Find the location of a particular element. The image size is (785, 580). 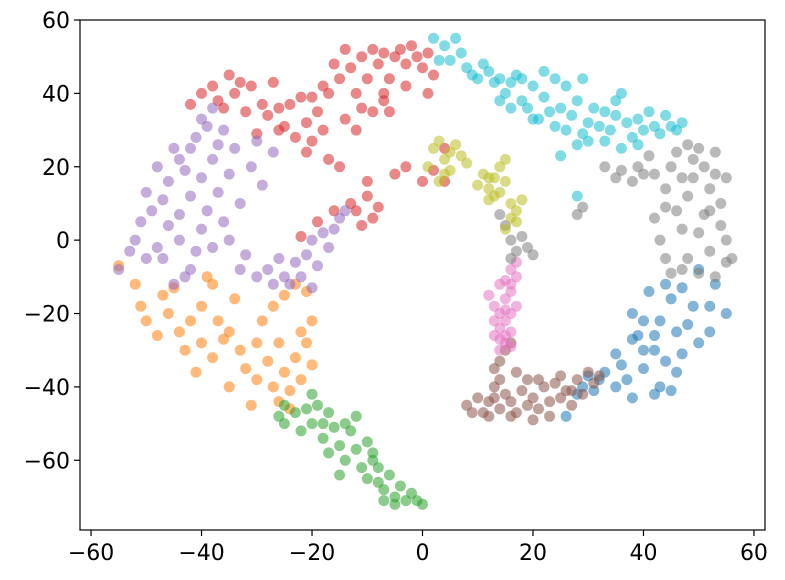

x-tick-label: −60 is located at coordinates (91, 553).